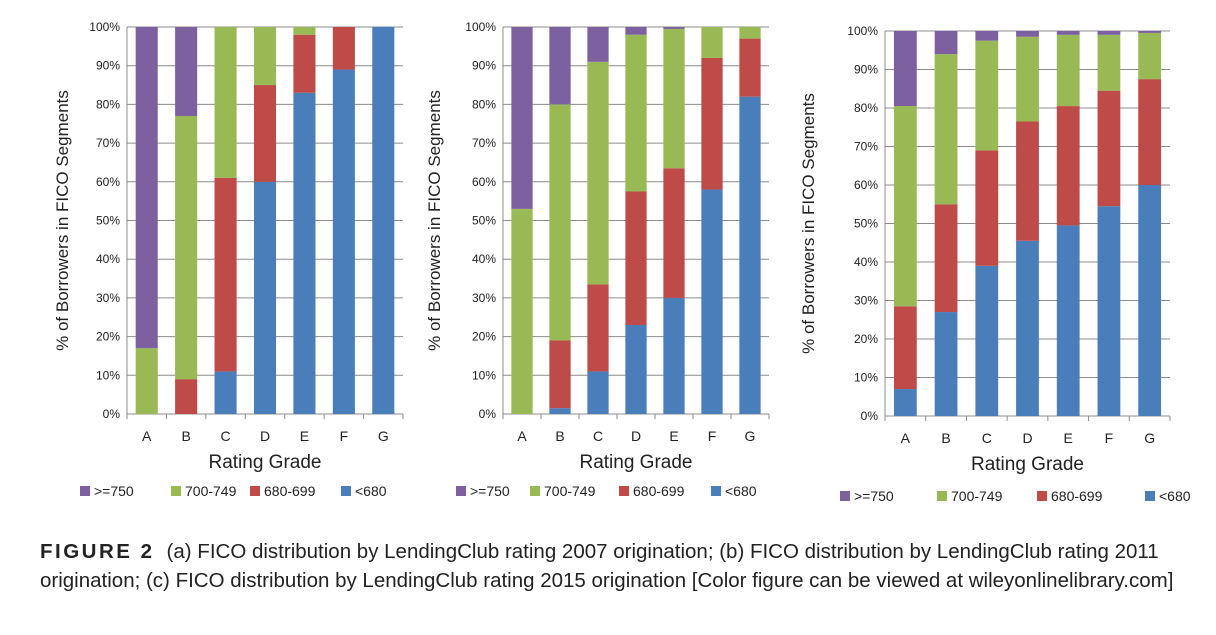 This screenshot has width=1216, height=635. What do you see at coordinates (945, 438) in the screenshot?
I see `x-tick-label: B` at bounding box center [945, 438].